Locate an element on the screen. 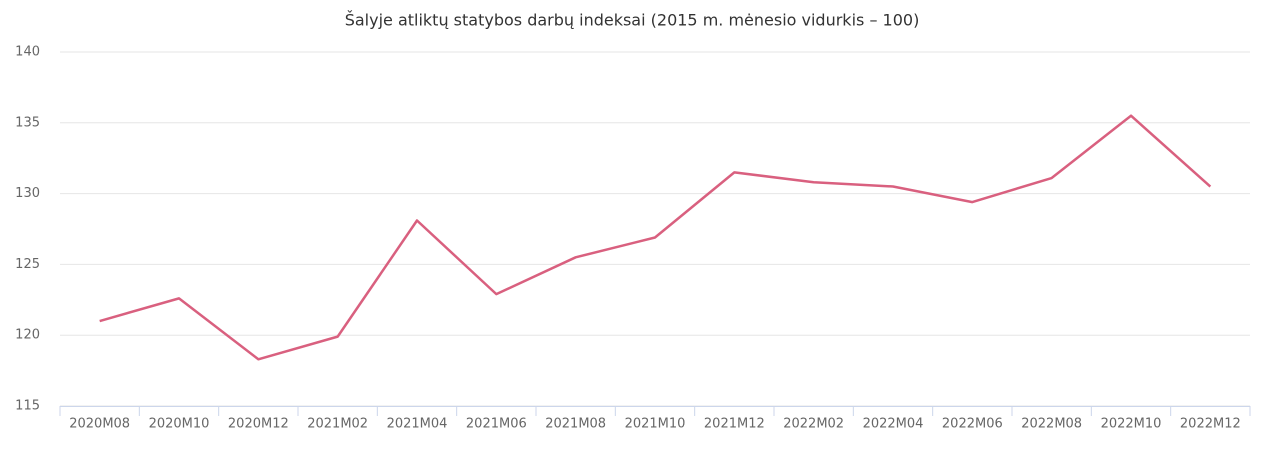 This screenshot has height=452, width=1275. y-tick-label: 125 is located at coordinates (27, 264).